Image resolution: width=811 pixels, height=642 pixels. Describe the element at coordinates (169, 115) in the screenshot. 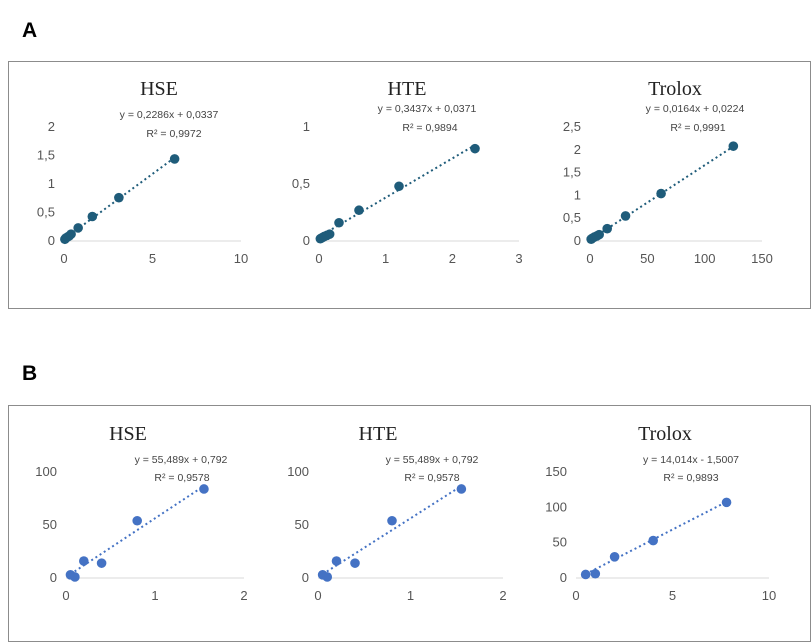

I see `trendline-equation: y = 0,2286x + 0,0337` at that location.